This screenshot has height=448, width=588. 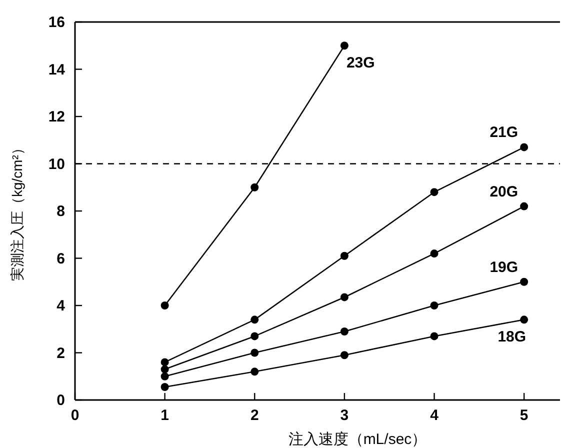 What do you see at coordinates (60, 400) in the screenshot?
I see `y-tick-label: 0` at bounding box center [60, 400].